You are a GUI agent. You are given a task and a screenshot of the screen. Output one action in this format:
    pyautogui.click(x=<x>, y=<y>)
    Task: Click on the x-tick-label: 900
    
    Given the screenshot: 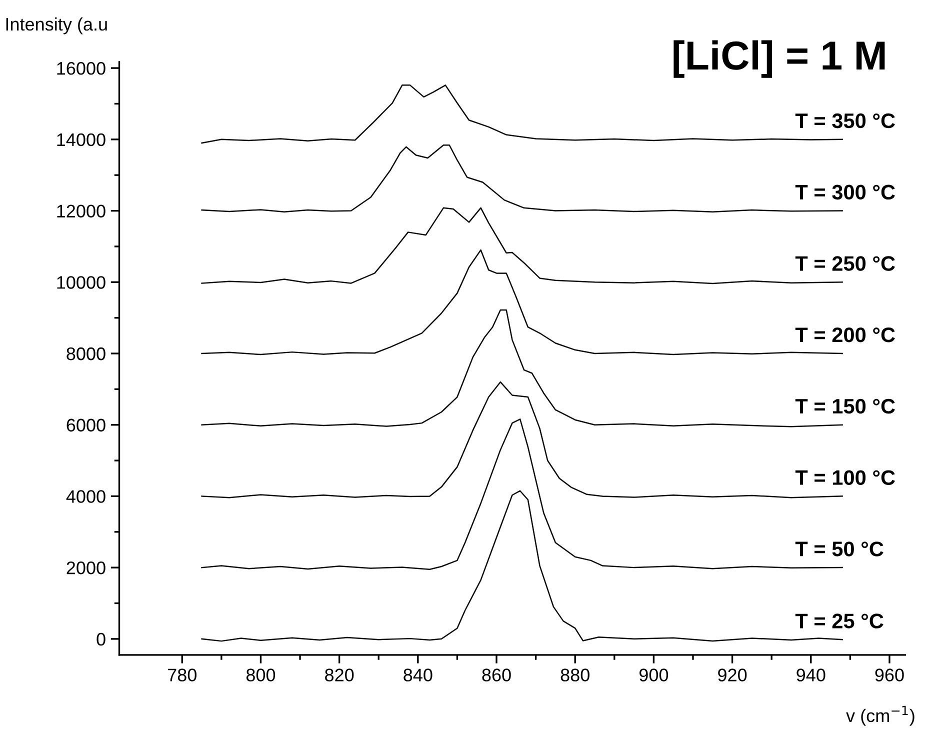 What is the action you would take?
    pyautogui.click(x=653, y=675)
    